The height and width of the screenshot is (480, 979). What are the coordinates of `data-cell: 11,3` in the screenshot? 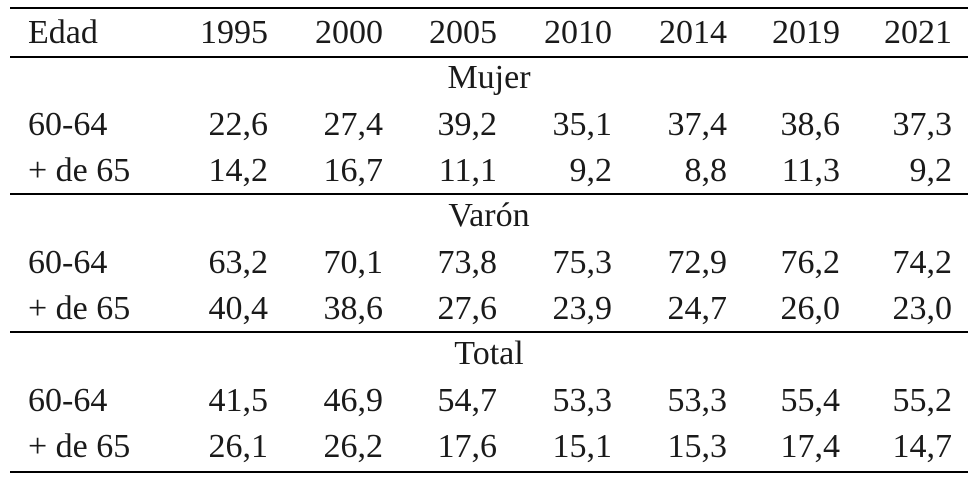 It's located at (810, 170).